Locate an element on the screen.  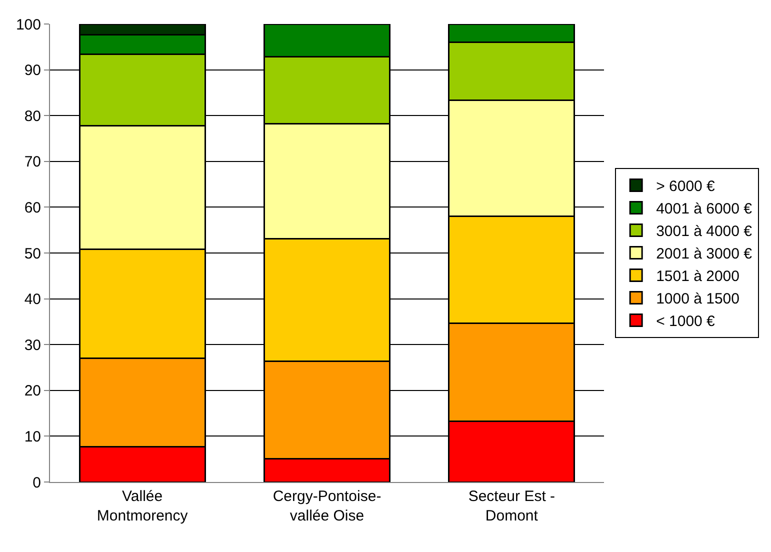
y-tick-label: 10 is located at coordinates (32, 437).